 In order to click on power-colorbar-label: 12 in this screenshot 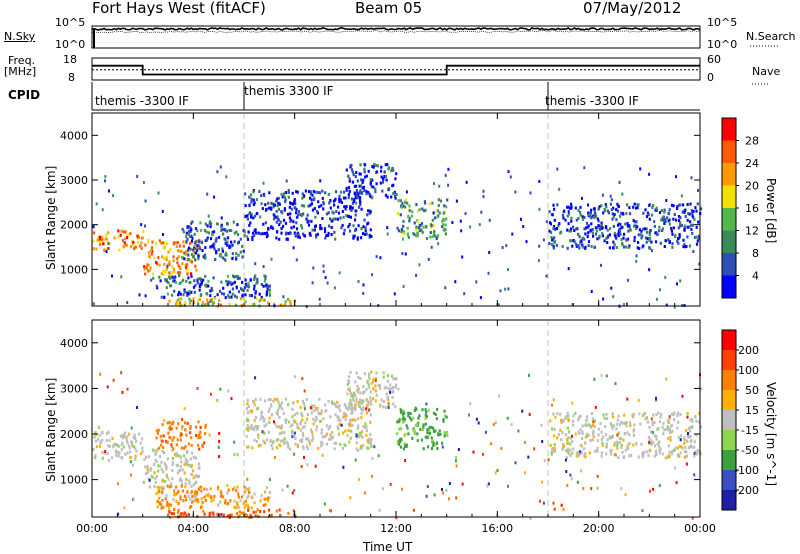, I will do `click(752, 231)`.